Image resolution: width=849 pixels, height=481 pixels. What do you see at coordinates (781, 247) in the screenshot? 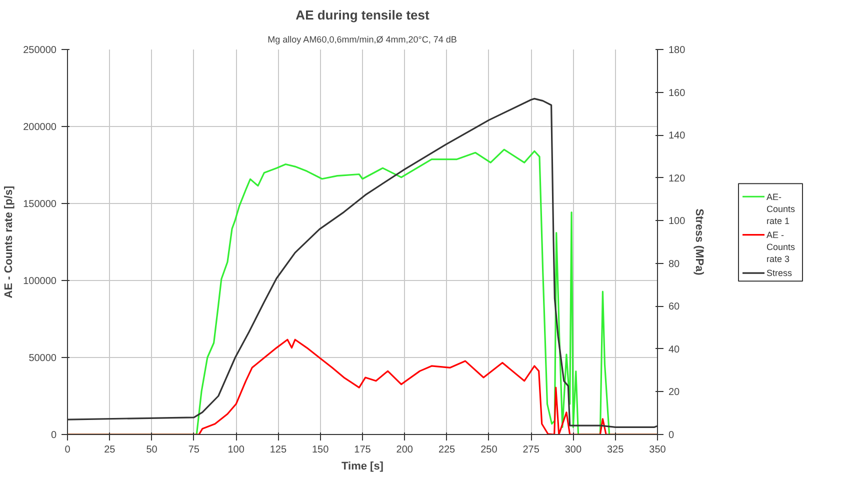
I see `legend-label: AE - Counts rate 3` at bounding box center [781, 247].